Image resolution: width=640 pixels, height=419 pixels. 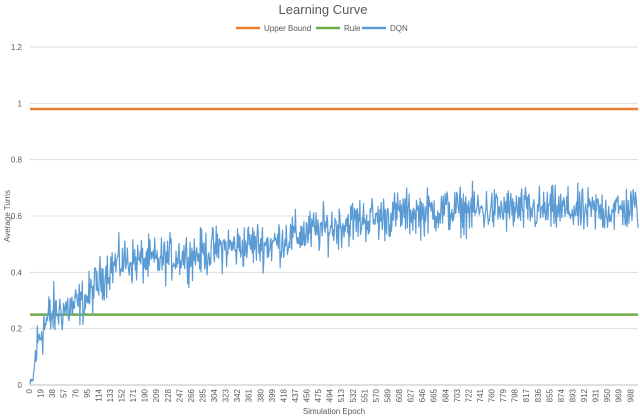 I want to click on y-tick-label: 0.2, so click(x=17, y=329).